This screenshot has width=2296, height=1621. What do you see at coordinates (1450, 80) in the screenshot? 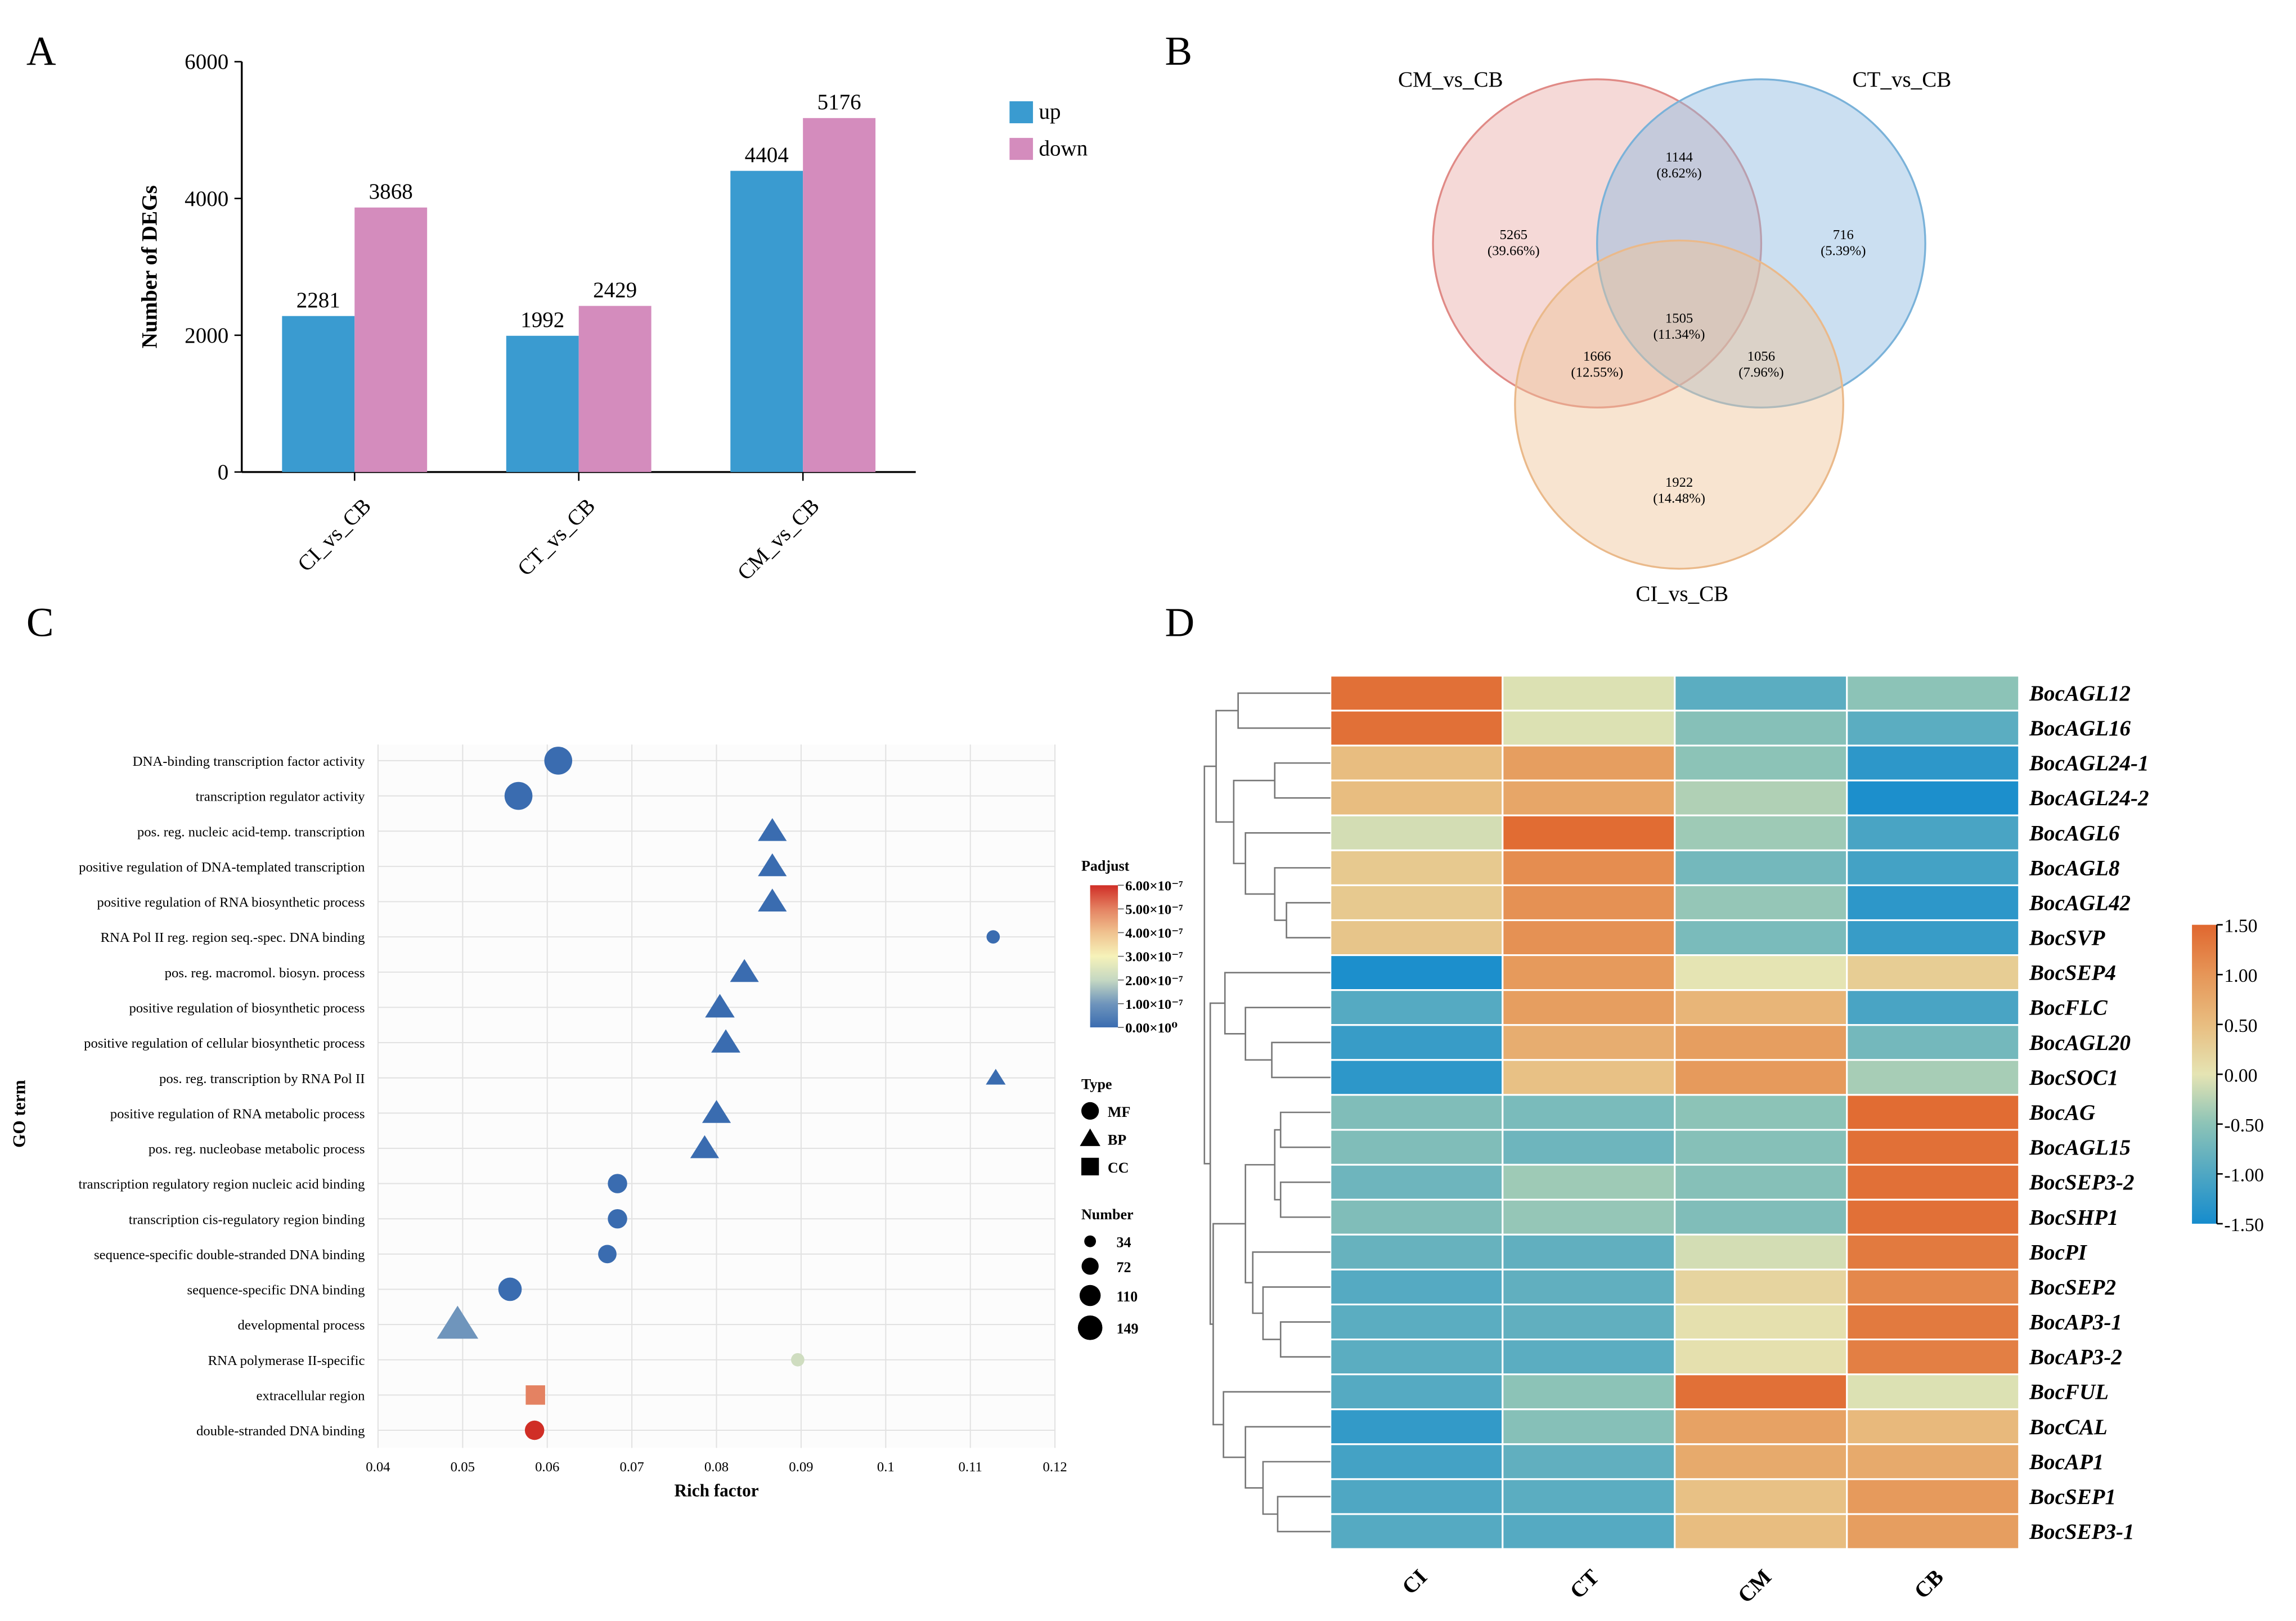
I see `venn-set-label: CM_vs_CB` at bounding box center [1450, 80].